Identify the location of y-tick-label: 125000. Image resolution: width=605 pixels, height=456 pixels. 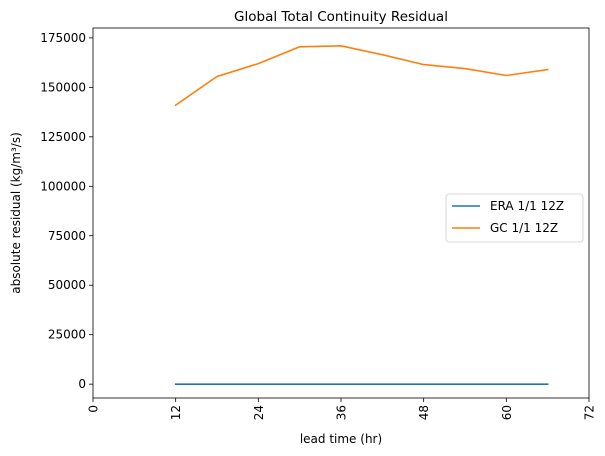
(63, 137).